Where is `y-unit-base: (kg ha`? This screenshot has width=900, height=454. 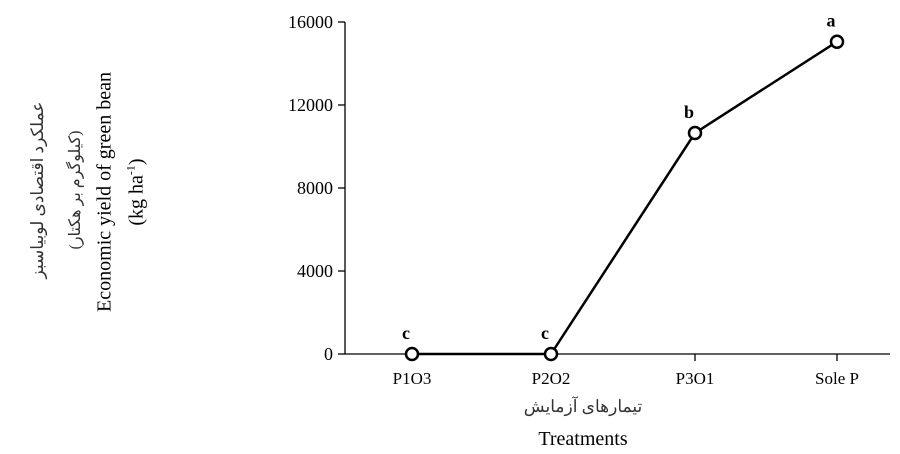
y-unit-base: (kg ha is located at coordinates (136, 200).